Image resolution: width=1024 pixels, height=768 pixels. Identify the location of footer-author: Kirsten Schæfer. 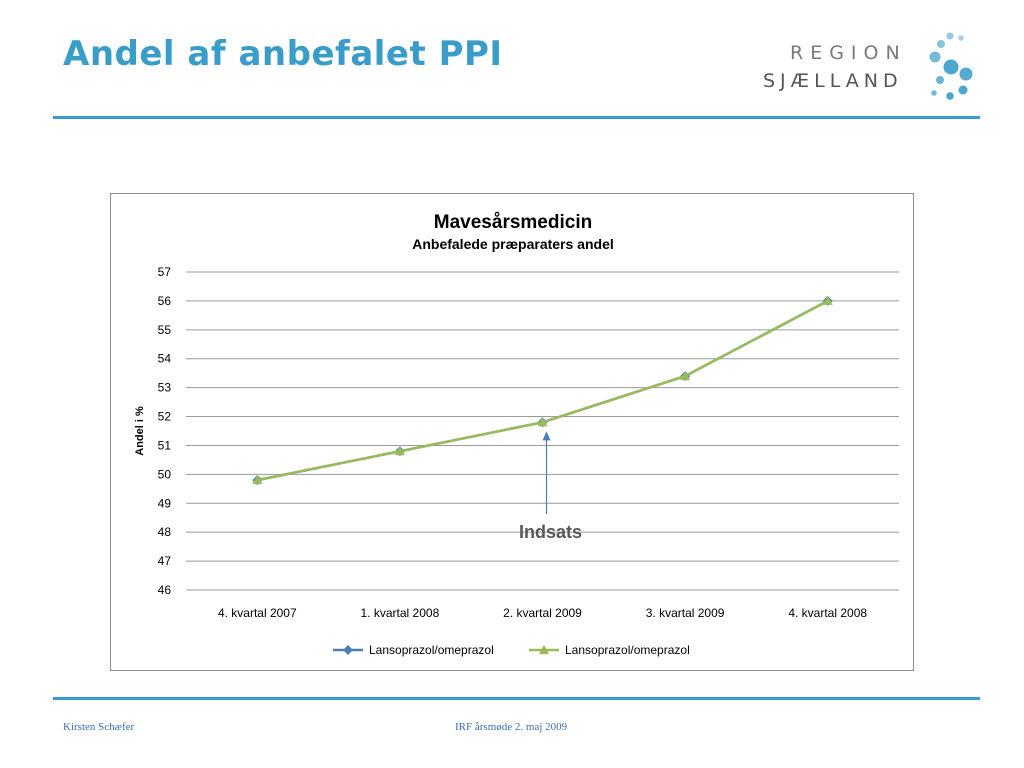
(99, 727).